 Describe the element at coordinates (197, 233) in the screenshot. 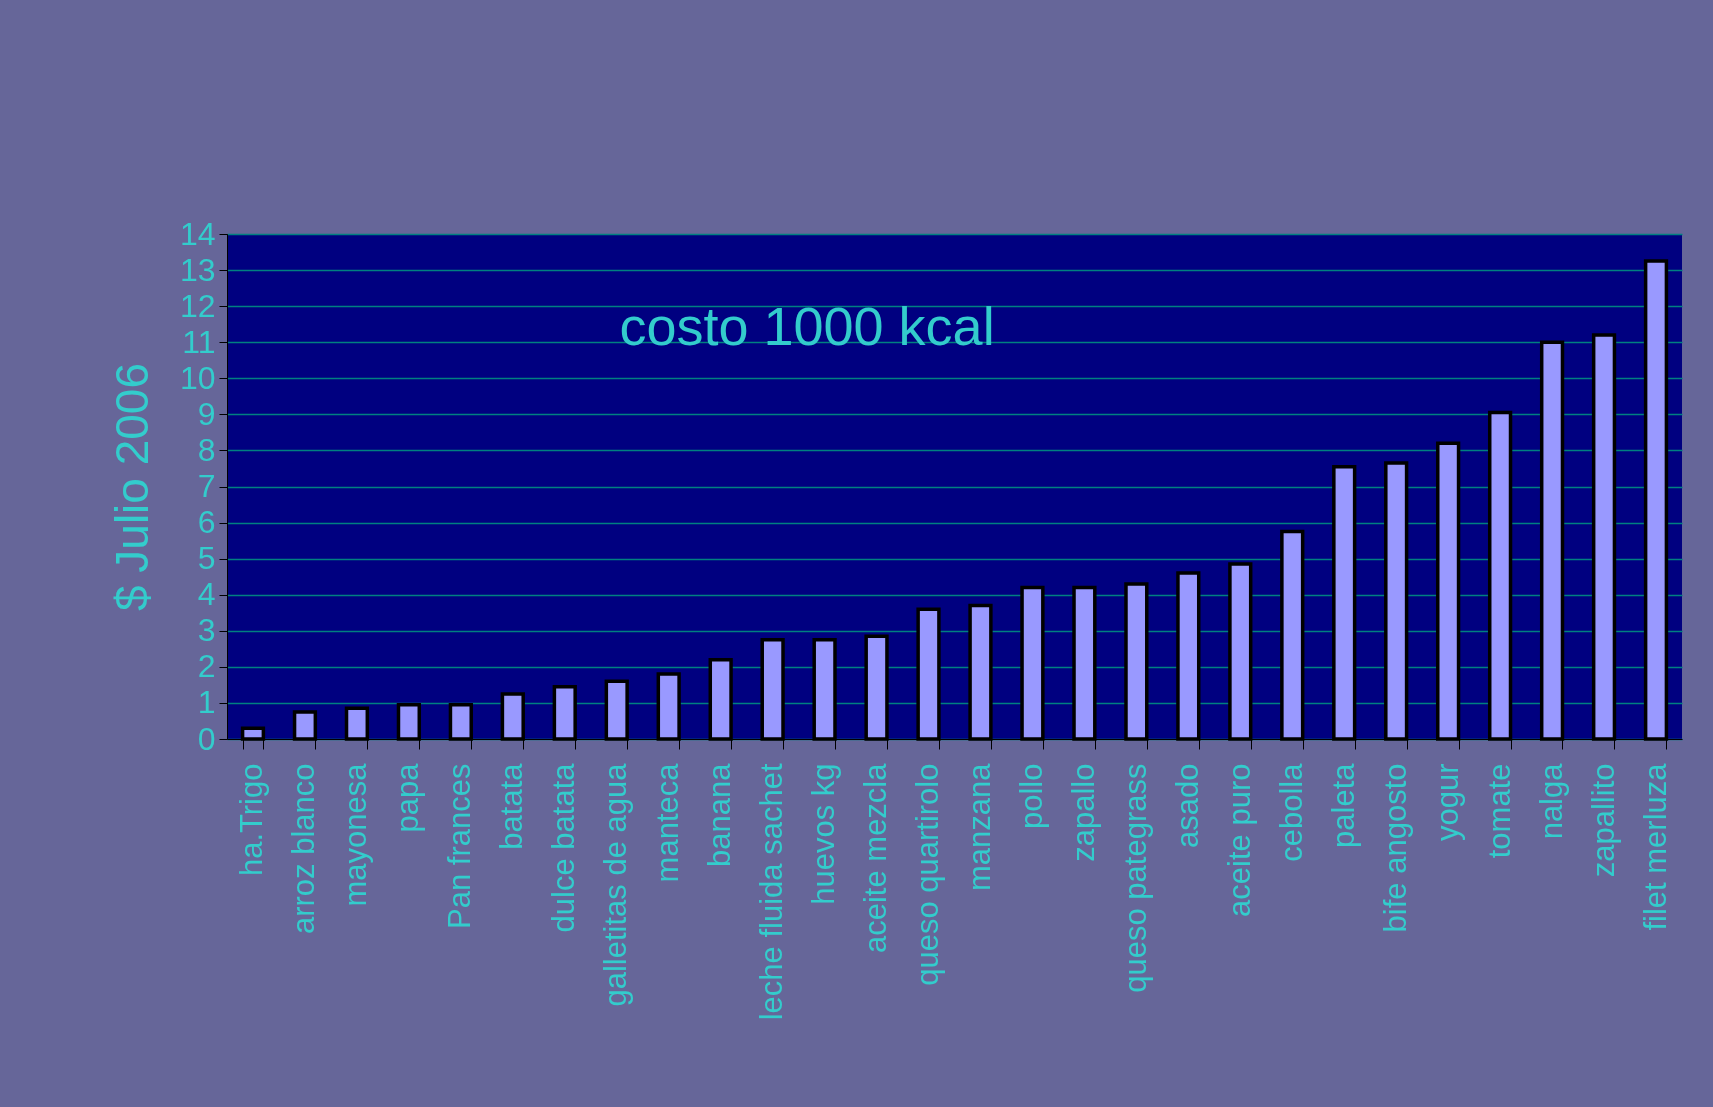

I see `y-tick-label: 14` at that location.